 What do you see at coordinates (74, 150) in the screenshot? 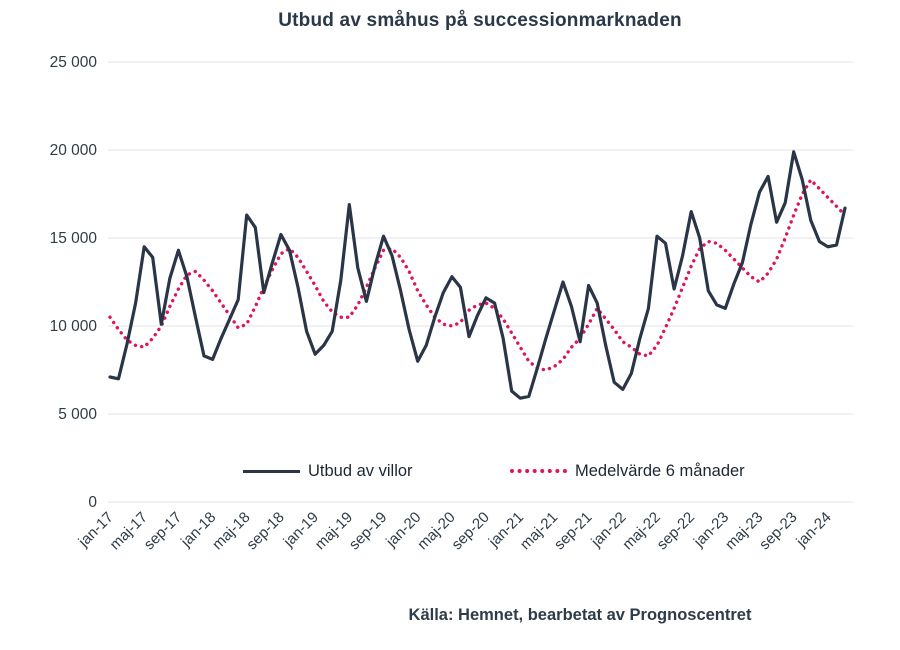
I see `y-axis-label: 20 000` at bounding box center [74, 150].